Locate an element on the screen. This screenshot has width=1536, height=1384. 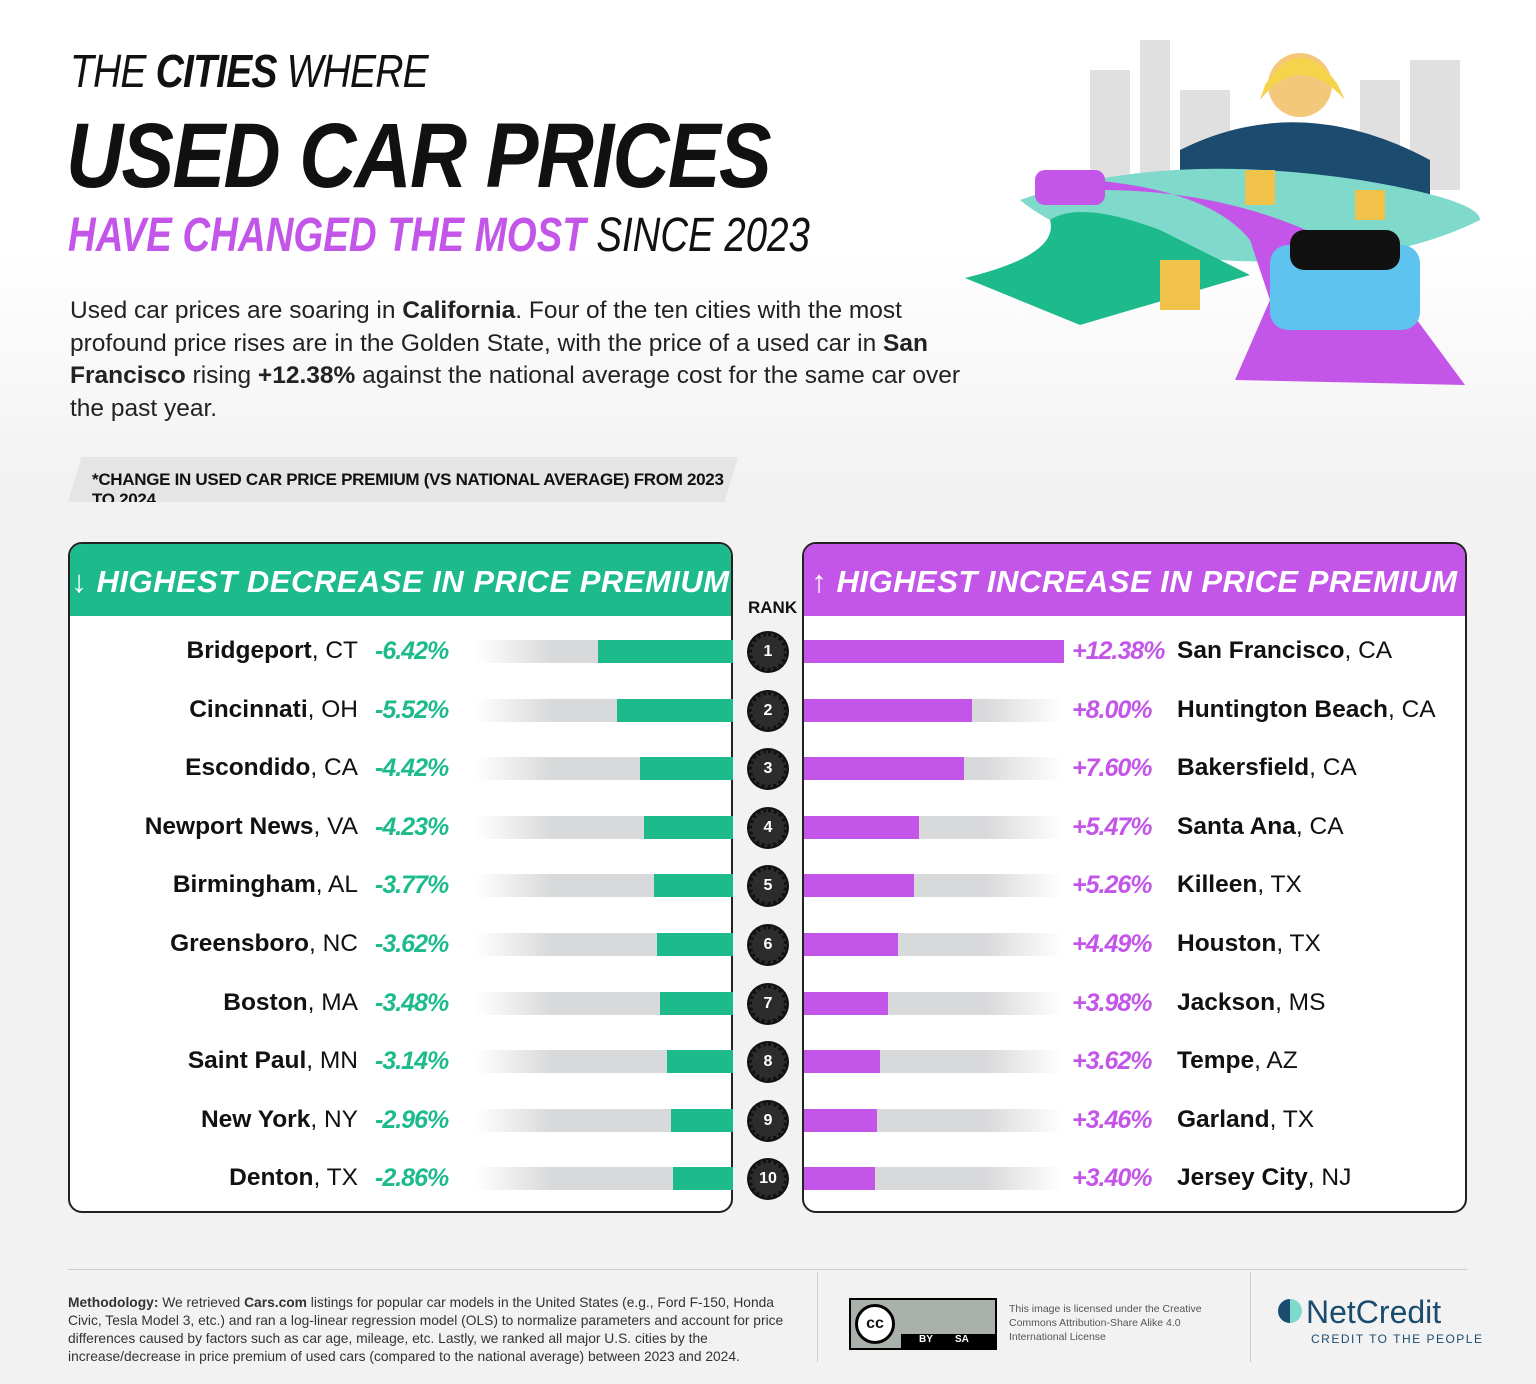
rank-badge: 8 is located at coordinates (768, 1062).